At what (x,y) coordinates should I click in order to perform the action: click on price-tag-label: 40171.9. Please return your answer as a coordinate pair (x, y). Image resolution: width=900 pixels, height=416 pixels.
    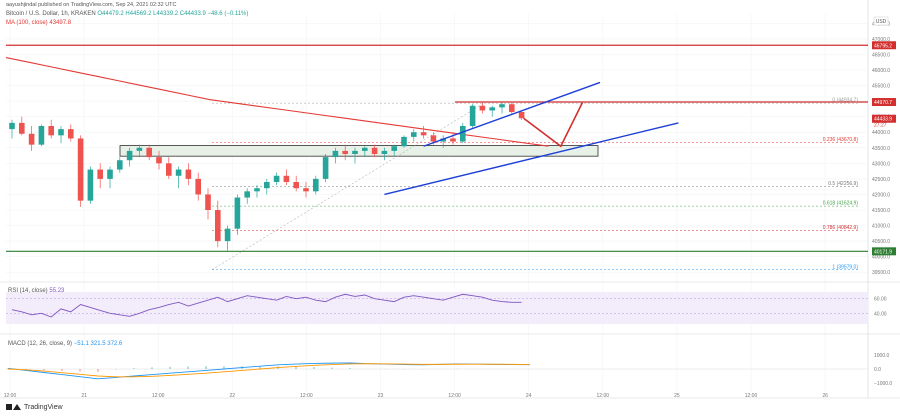
    Looking at the image, I should click on (883, 252).